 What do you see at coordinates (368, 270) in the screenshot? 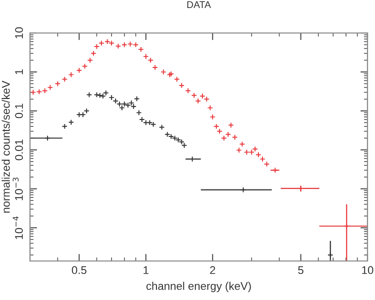
I see `x-tick-label: 10` at bounding box center [368, 270].